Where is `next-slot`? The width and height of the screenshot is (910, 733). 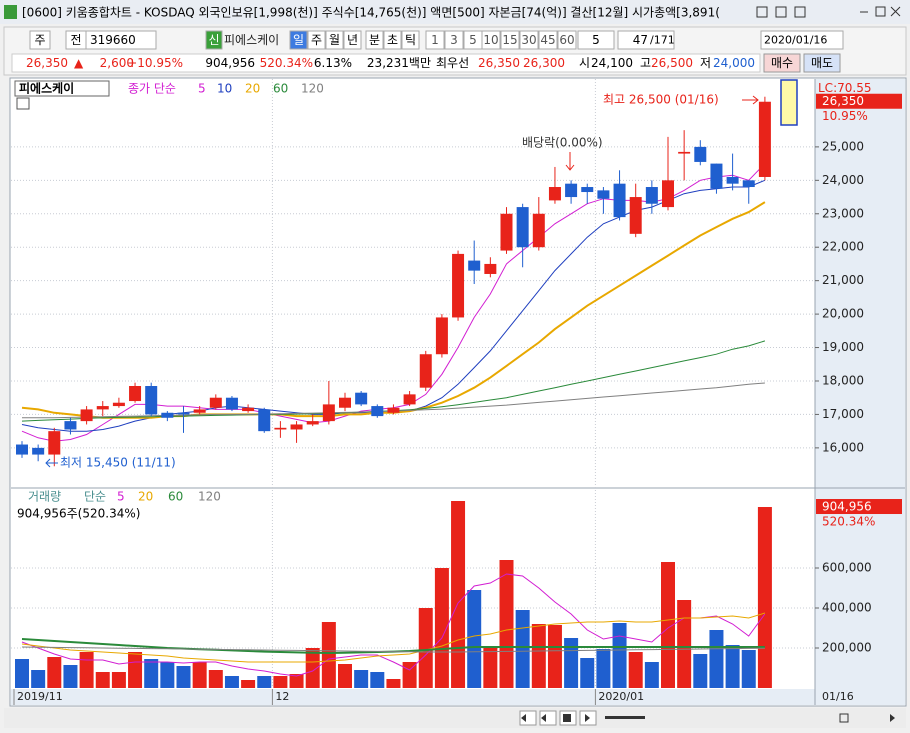
next-slot is located at coordinates (789, 102).